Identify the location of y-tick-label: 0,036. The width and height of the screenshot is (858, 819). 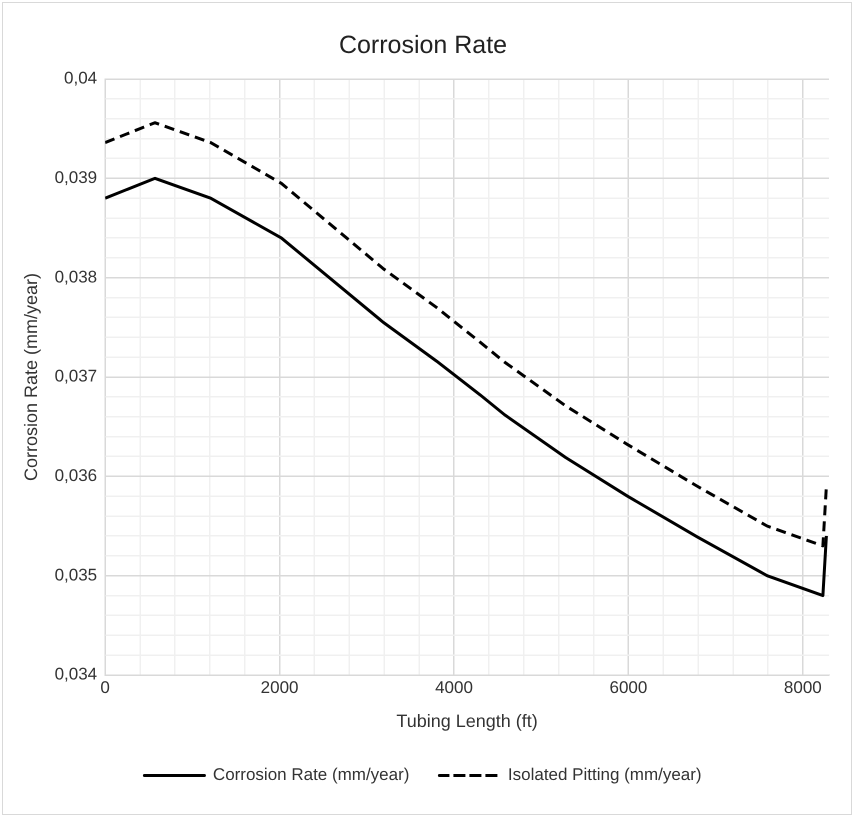
(76, 476).